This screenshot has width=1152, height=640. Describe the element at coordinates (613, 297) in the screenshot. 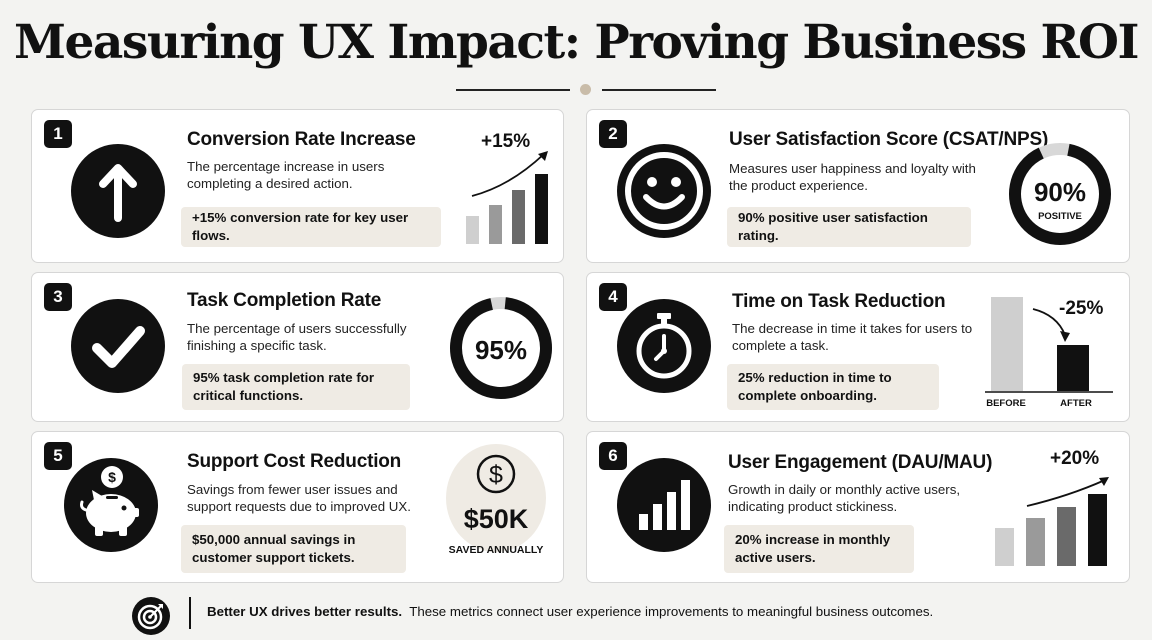

I see `card-number: 4` at that location.